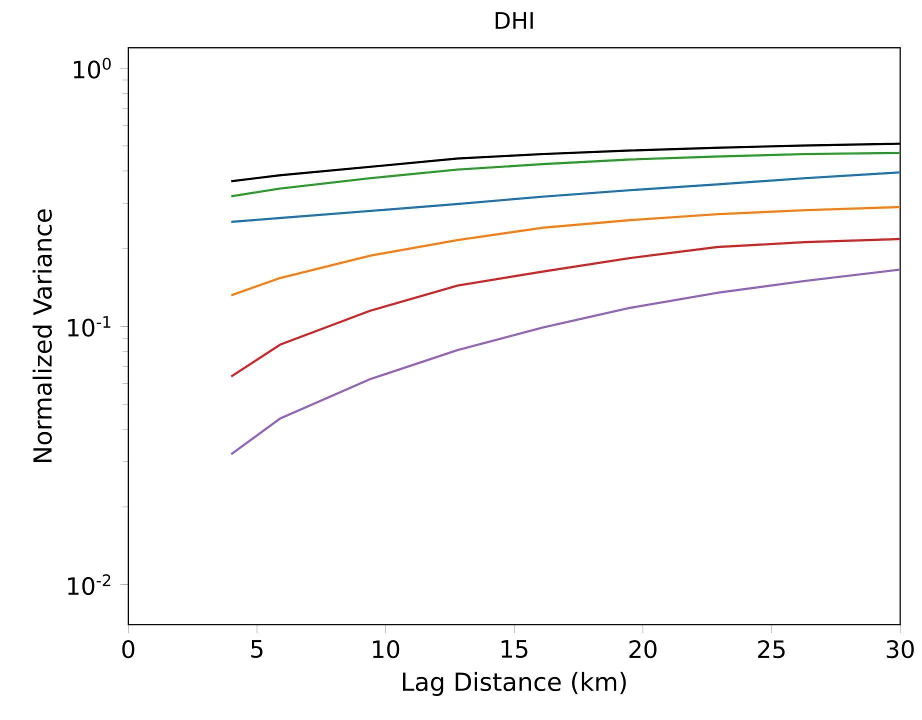 The height and width of the screenshot is (720, 922). I want to click on y-axis-title: Normalized Variance, so click(42, 335).